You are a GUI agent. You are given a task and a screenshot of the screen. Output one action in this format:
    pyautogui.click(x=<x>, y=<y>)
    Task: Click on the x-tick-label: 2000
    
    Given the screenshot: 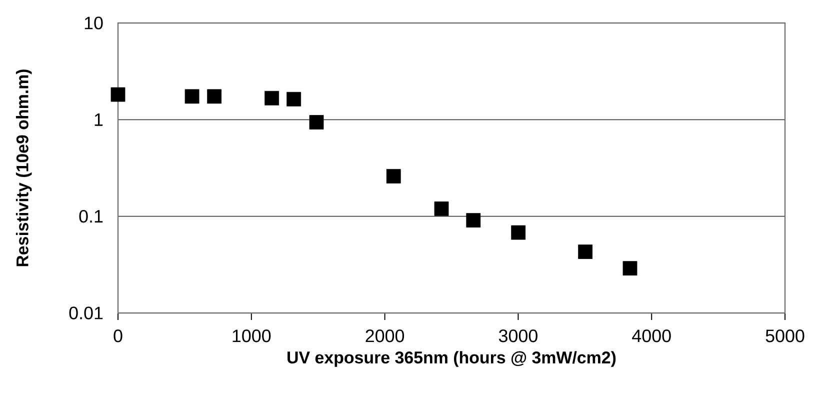 What is the action you would take?
    pyautogui.click(x=385, y=336)
    